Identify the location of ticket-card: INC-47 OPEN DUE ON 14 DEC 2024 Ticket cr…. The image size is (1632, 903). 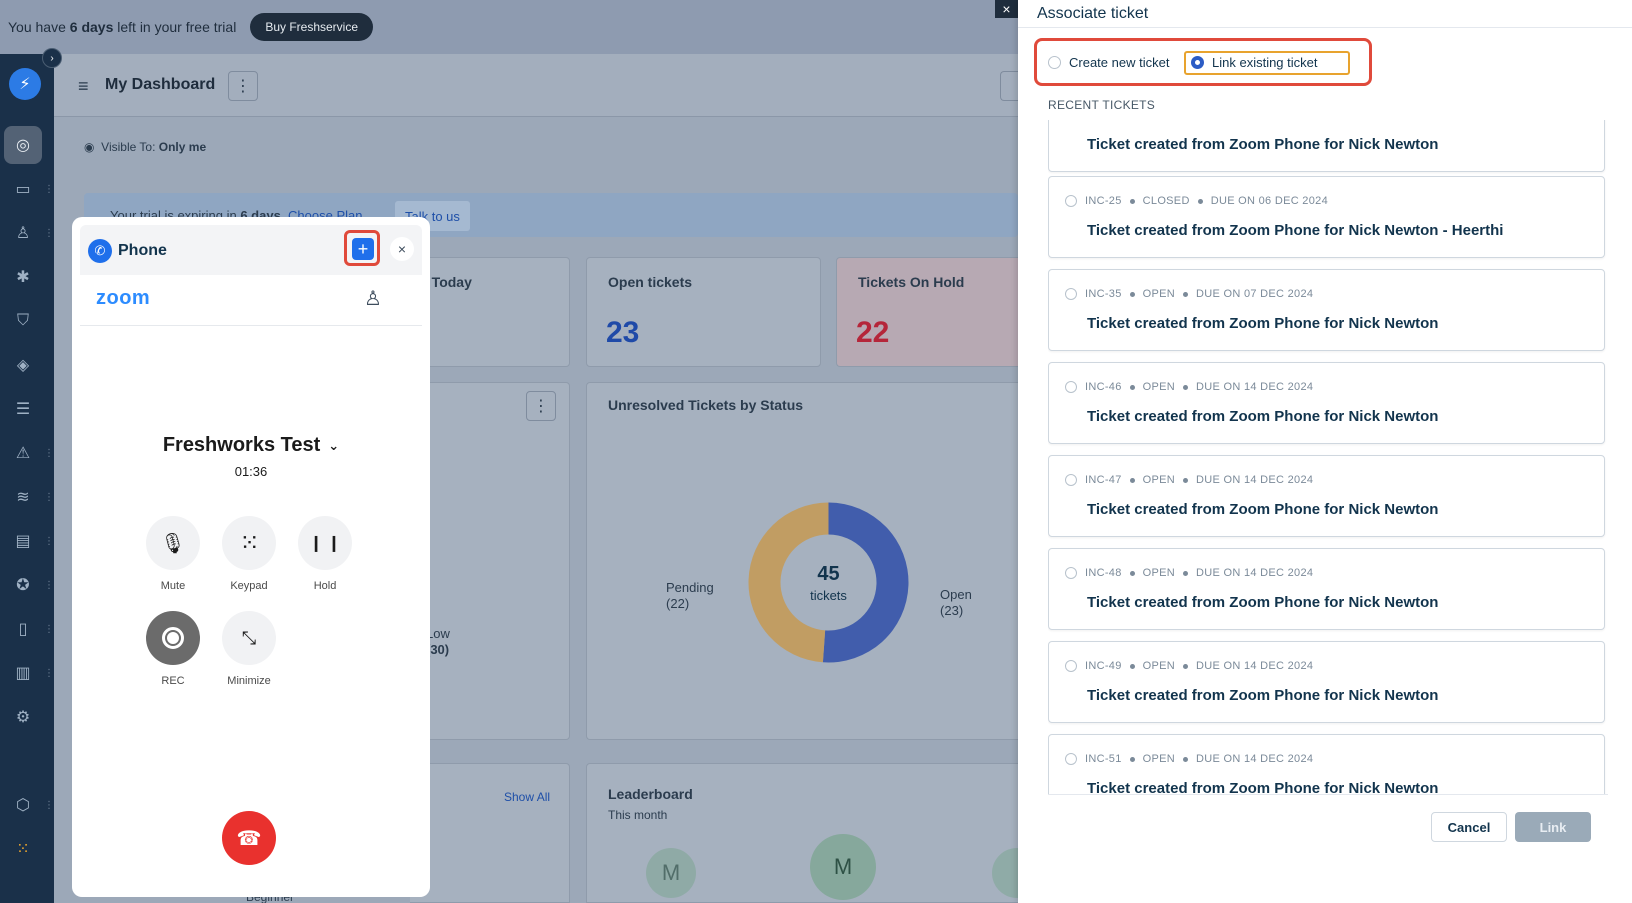
(1326, 496).